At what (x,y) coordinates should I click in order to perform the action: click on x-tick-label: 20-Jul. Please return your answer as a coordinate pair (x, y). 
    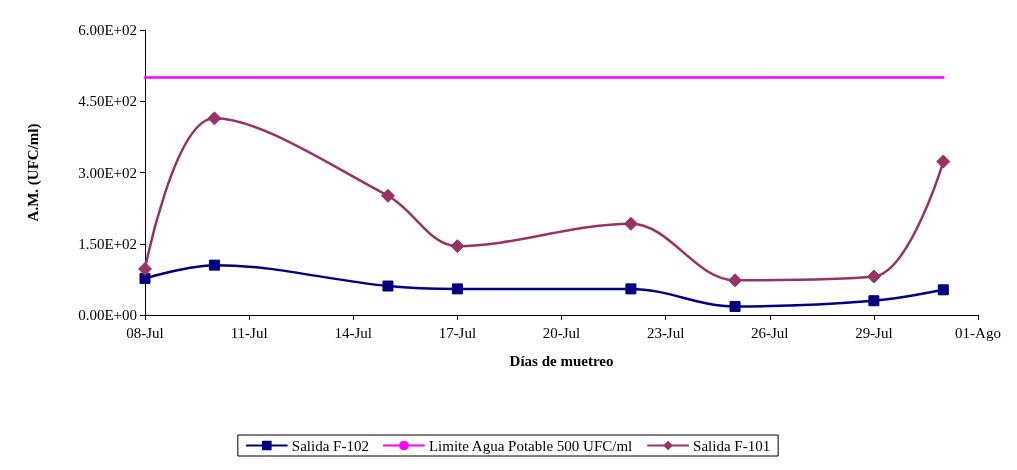
    Looking at the image, I should click on (561, 332).